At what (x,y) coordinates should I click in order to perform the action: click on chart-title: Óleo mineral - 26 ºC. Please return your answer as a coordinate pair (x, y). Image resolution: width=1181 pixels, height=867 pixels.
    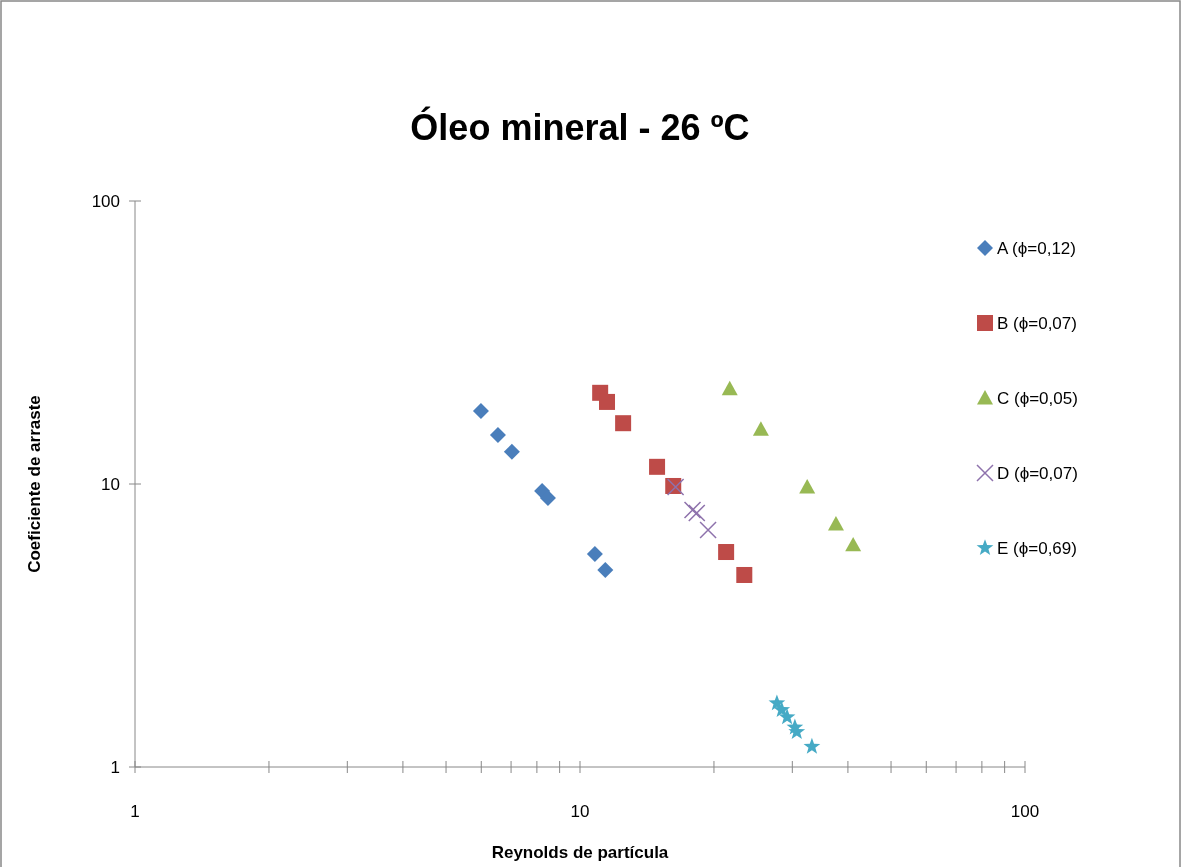
    Looking at the image, I should click on (580, 127).